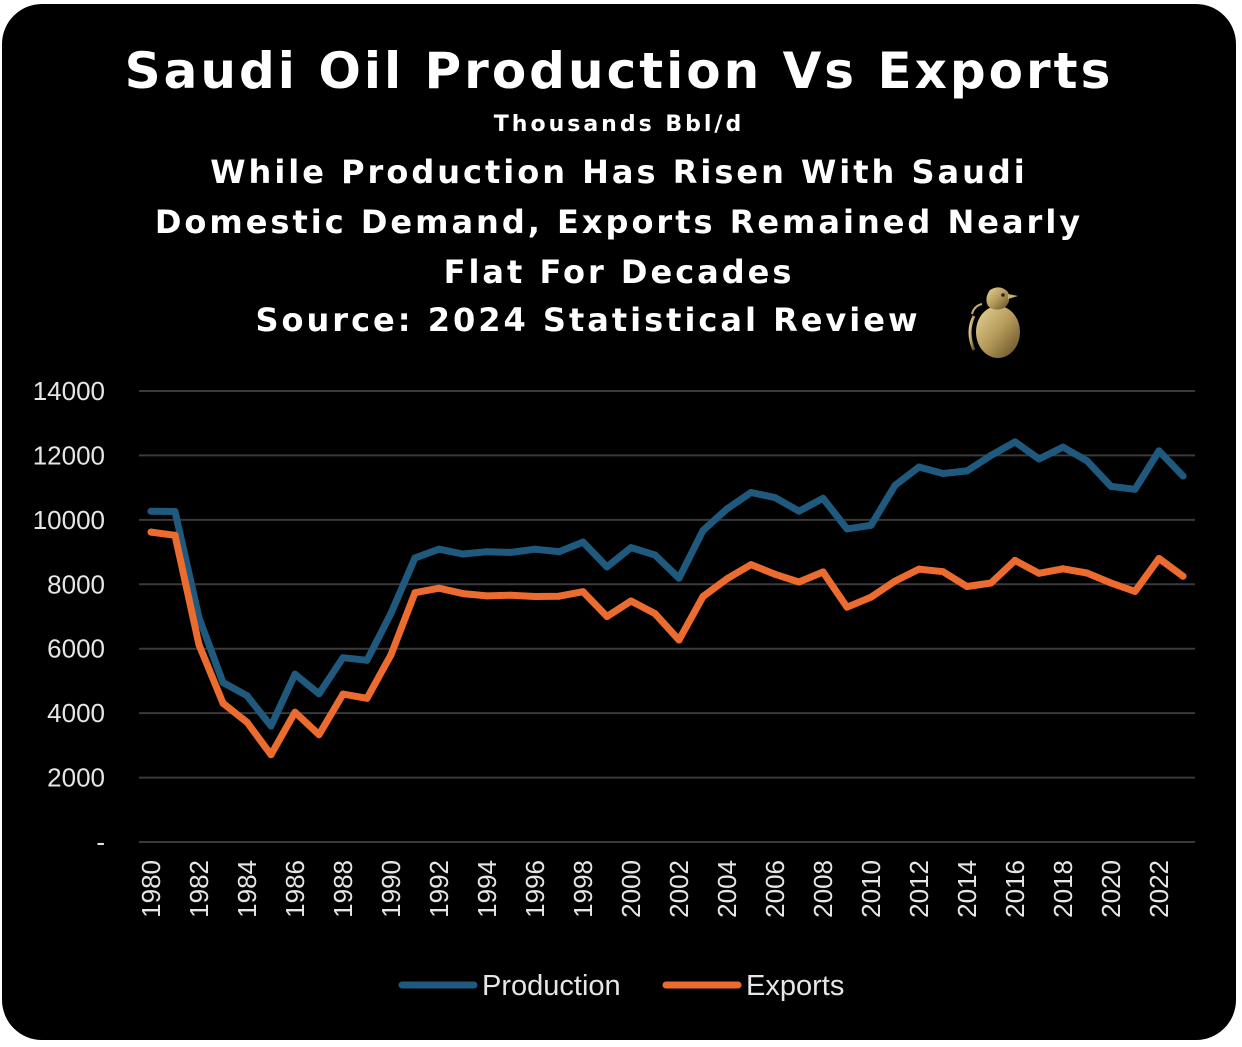 The width and height of the screenshot is (1242, 1047). Describe the element at coordinates (100, 842) in the screenshot. I see `y-tick-label: -` at that location.